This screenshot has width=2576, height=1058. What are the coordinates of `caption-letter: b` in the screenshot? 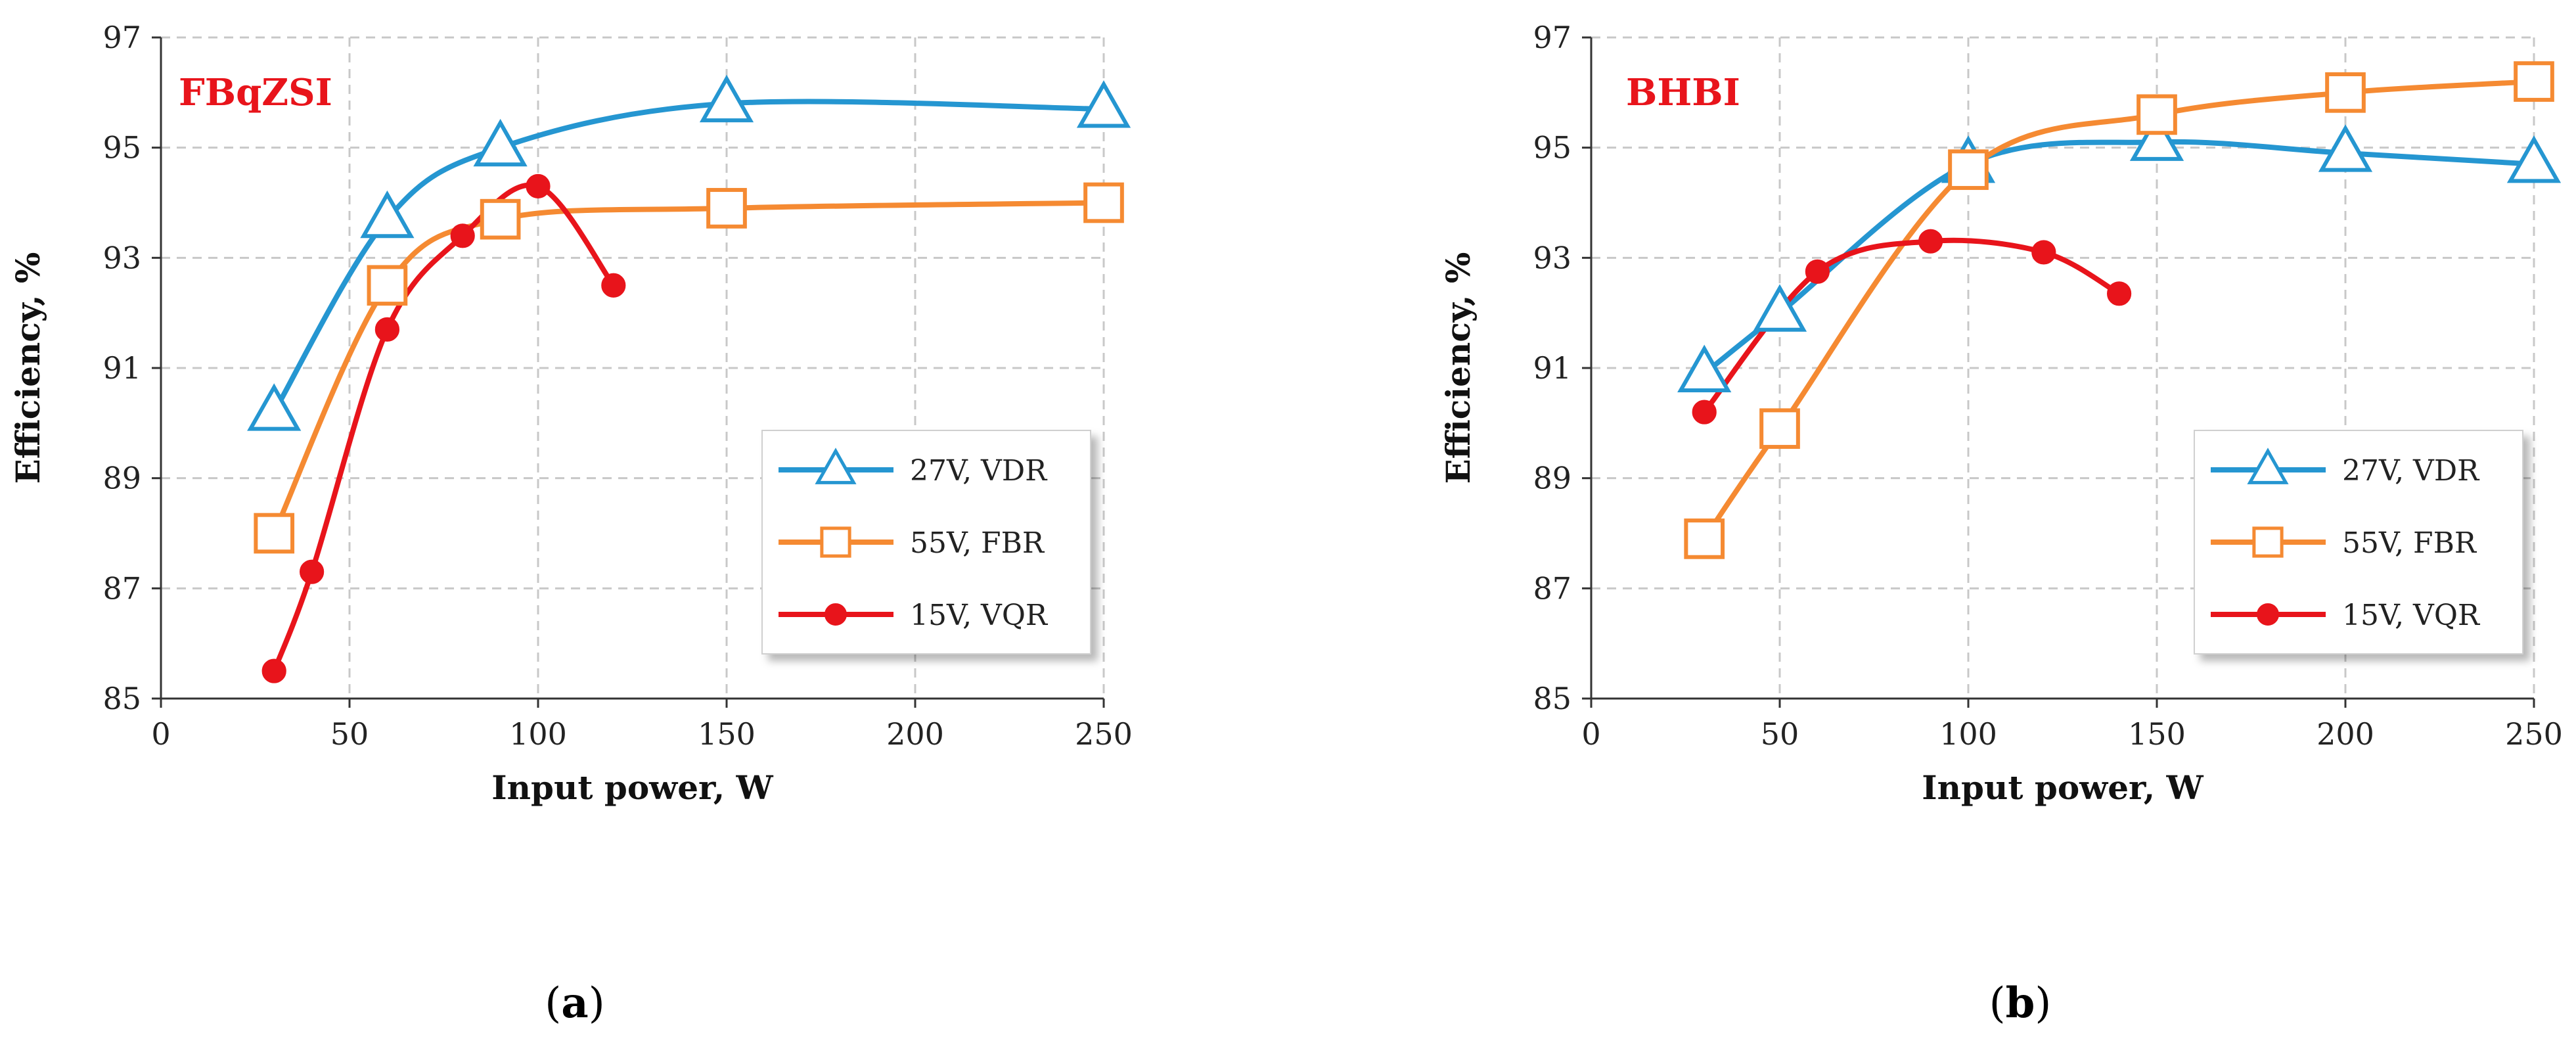 It's located at (2020, 1003).